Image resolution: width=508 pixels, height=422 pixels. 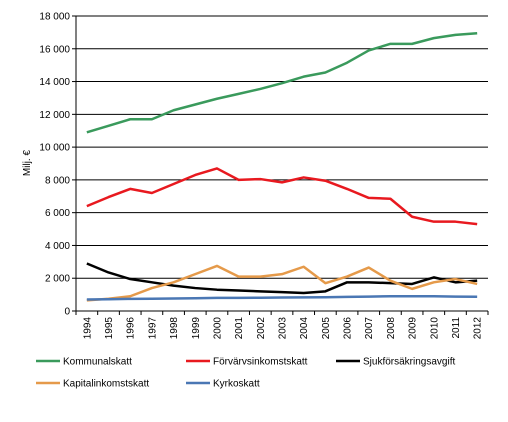 I want to click on x-tick-label: 1996, so click(x=131, y=328).